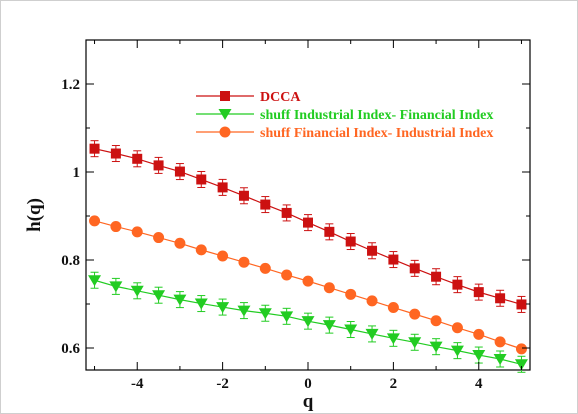 Image resolution: width=578 pixels, height=414 pixels. What do you see at coordinates (70, 85) in the screenshot?
I see `y-tick-label: 1.2` at bounding box center [70, 85].